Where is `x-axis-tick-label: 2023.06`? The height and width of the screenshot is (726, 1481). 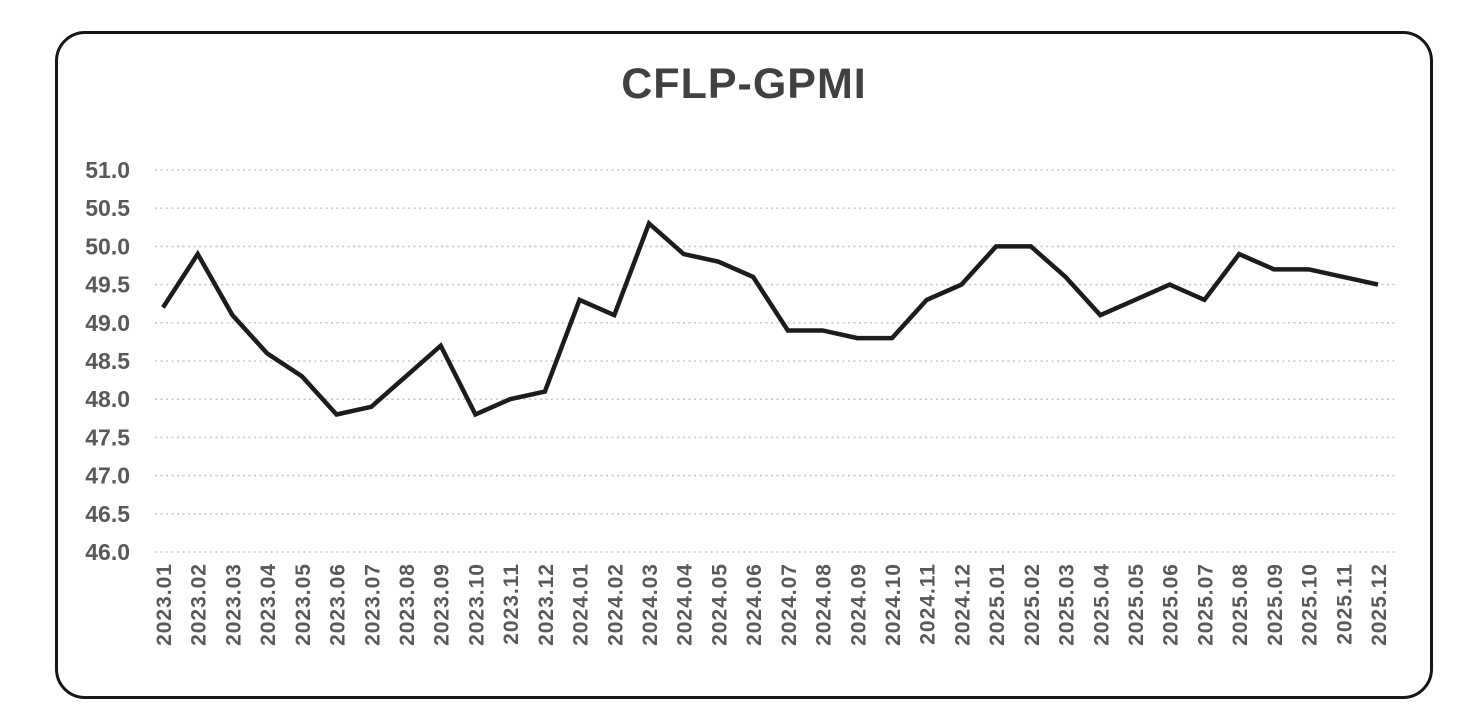 x-axis-tick-label: 2023.06 is located at coordinates (338, 604).